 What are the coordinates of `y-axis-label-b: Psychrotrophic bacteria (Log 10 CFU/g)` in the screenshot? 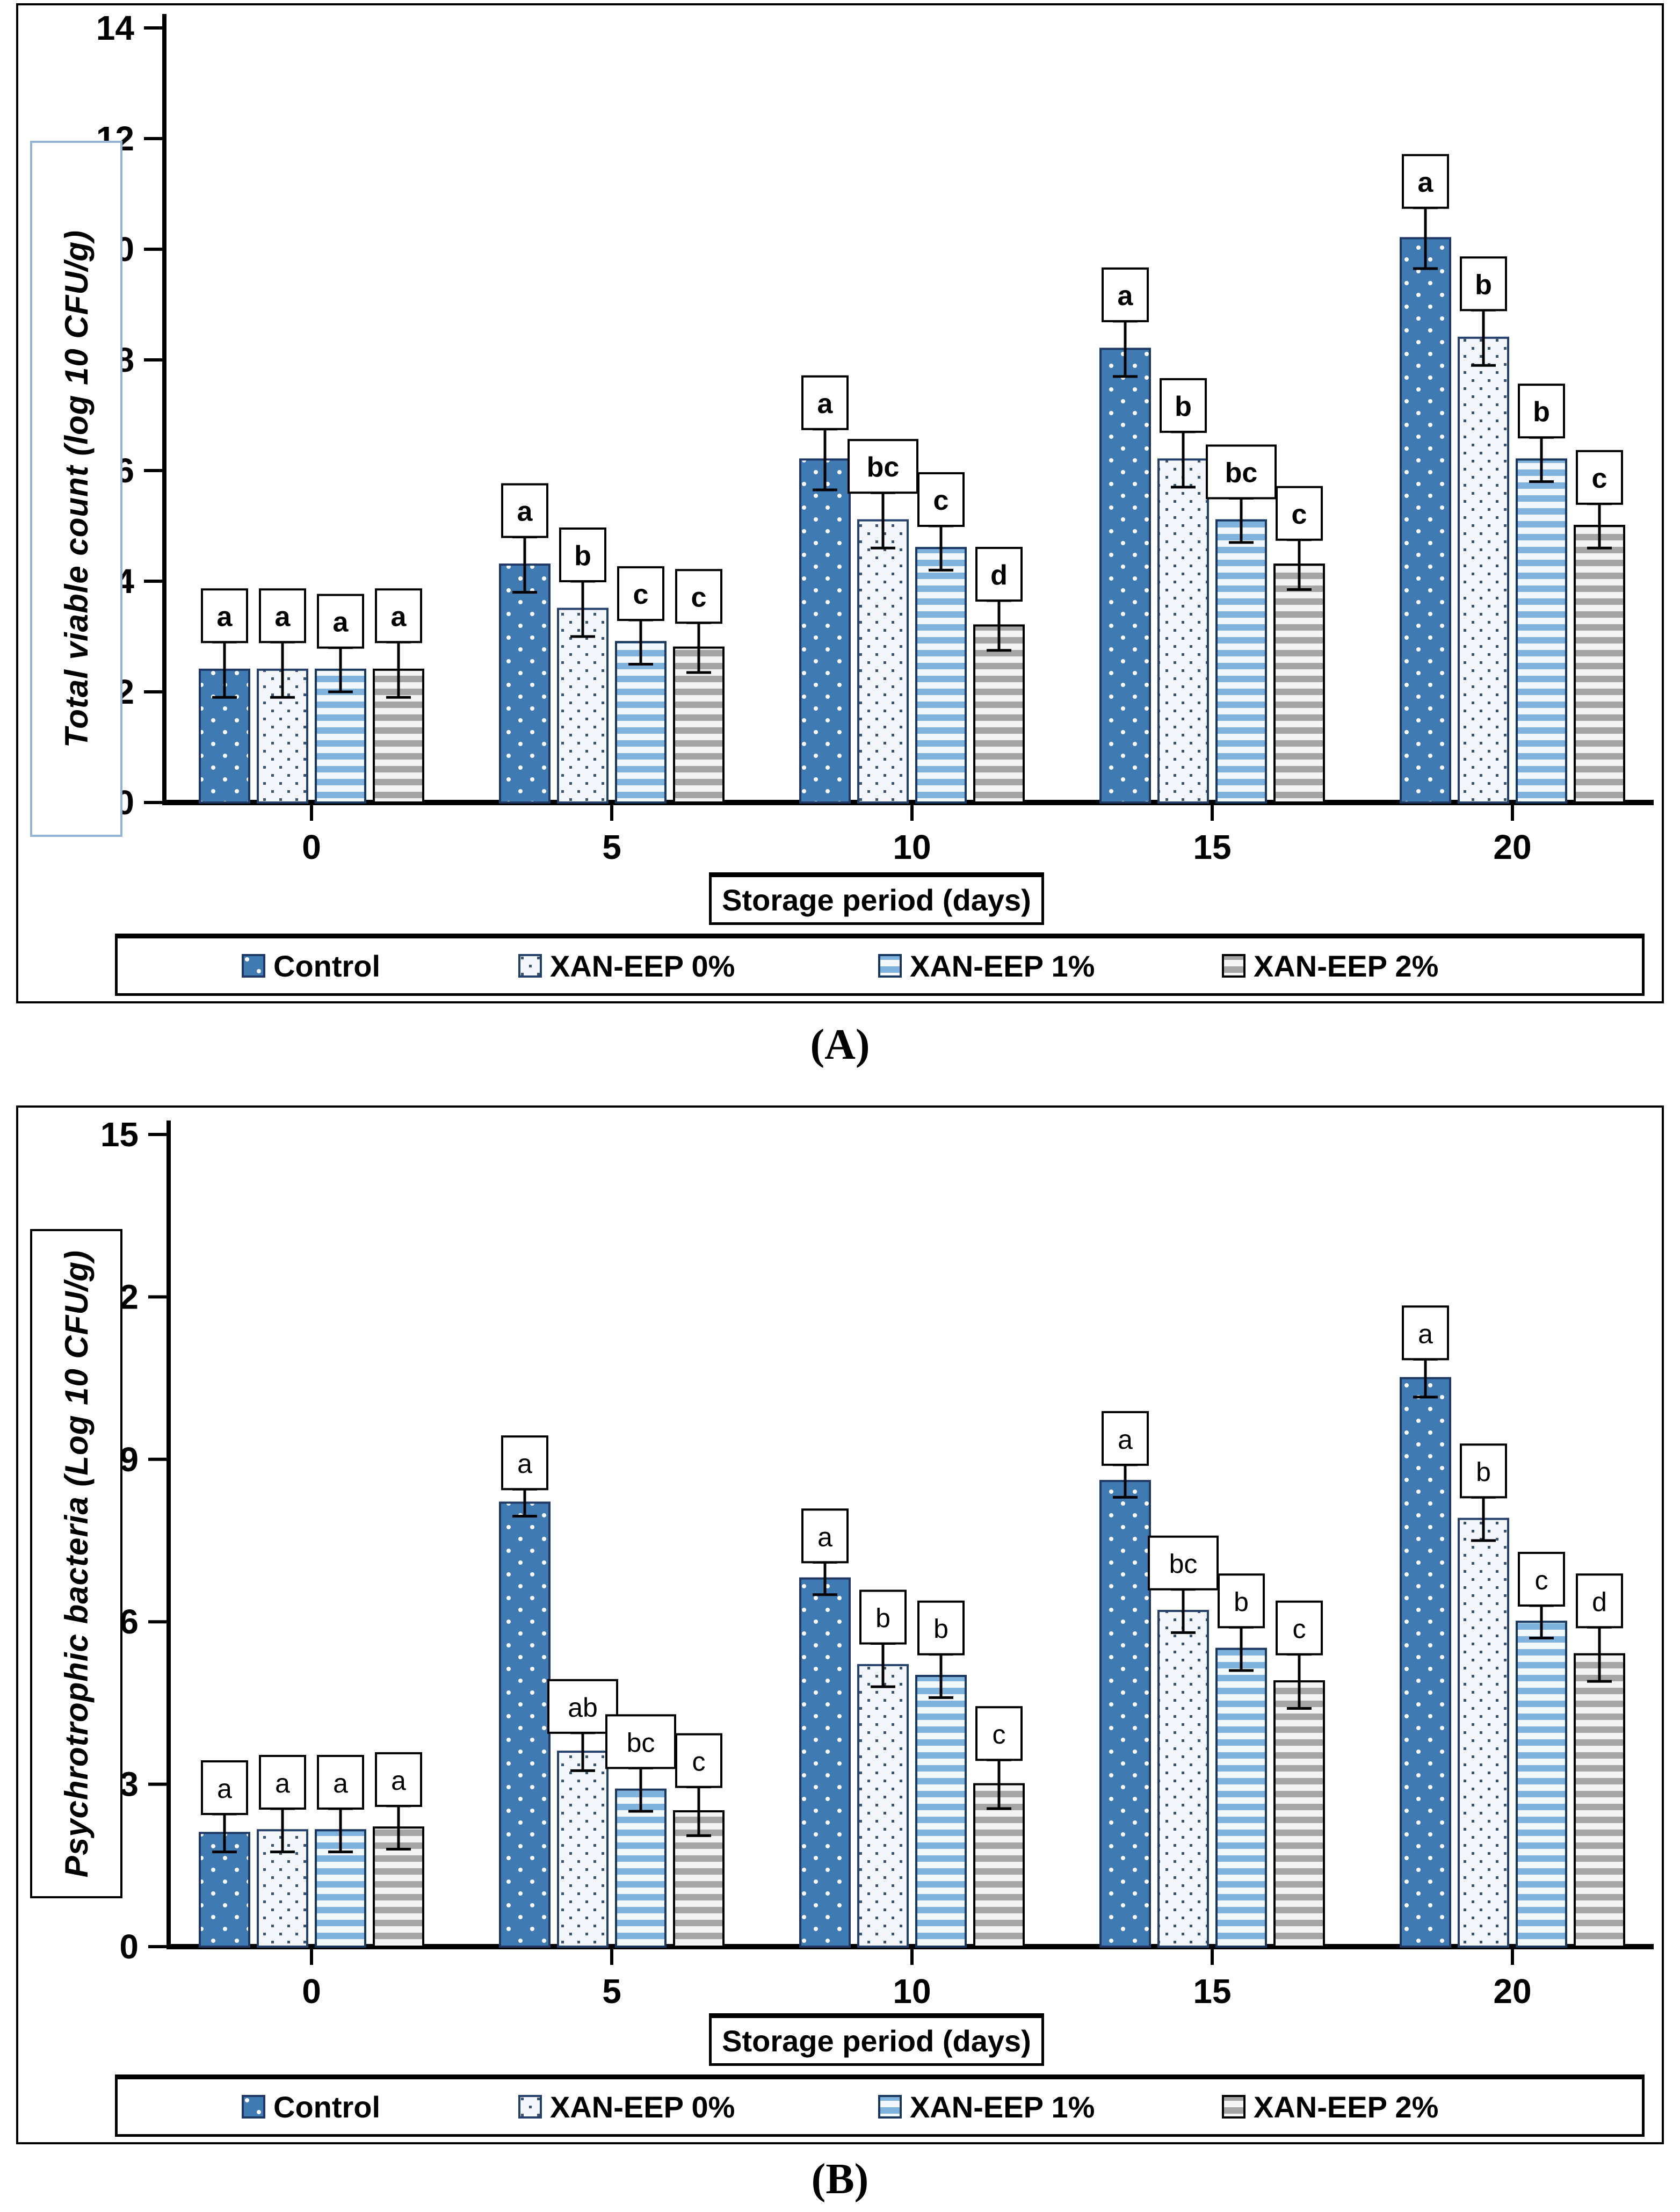 It's located at (76, 1563).